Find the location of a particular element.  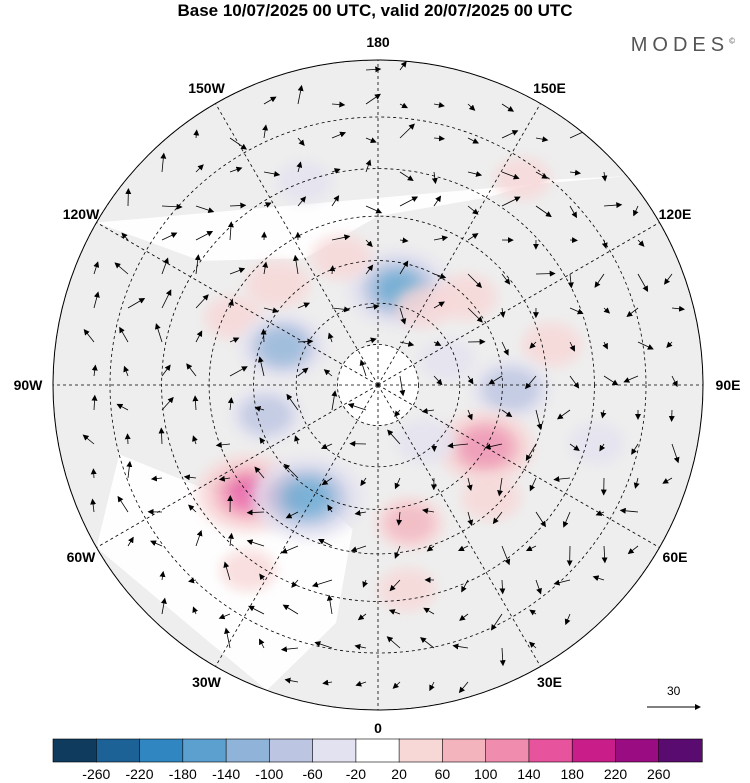

latitude-circle is located at coordinates (378, 385).